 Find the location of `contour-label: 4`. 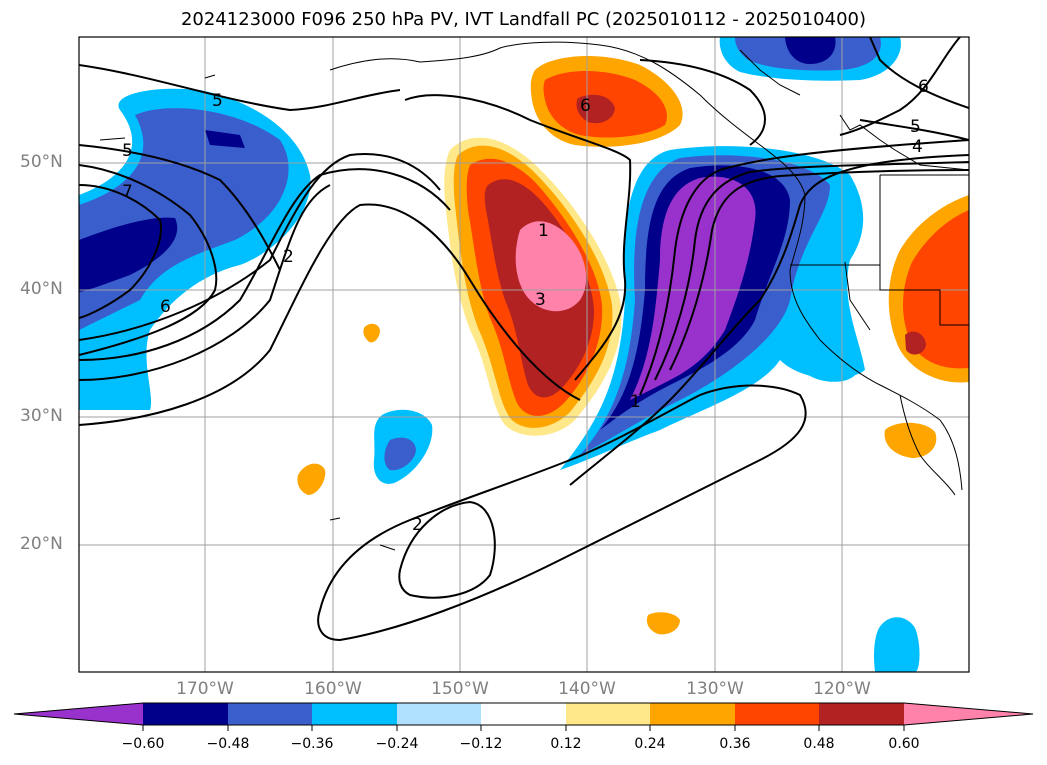

contour-label: 4 is located at coordinates (917, 147).